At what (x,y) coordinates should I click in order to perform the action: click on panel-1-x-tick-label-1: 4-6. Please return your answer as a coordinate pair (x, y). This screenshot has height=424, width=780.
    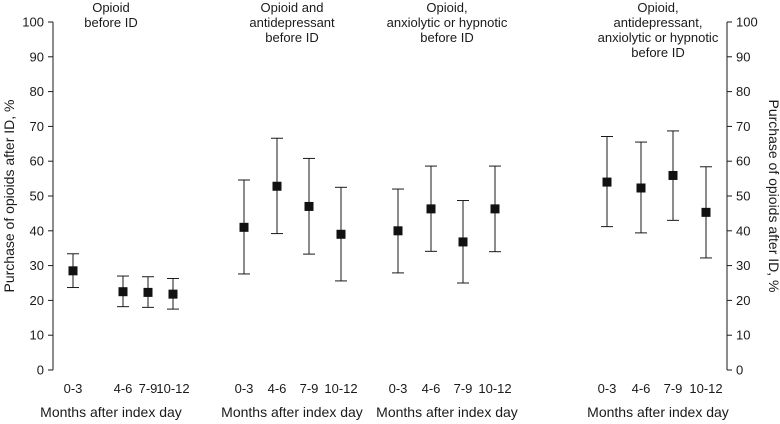
    Looking at the image, I should click on (277, 388).